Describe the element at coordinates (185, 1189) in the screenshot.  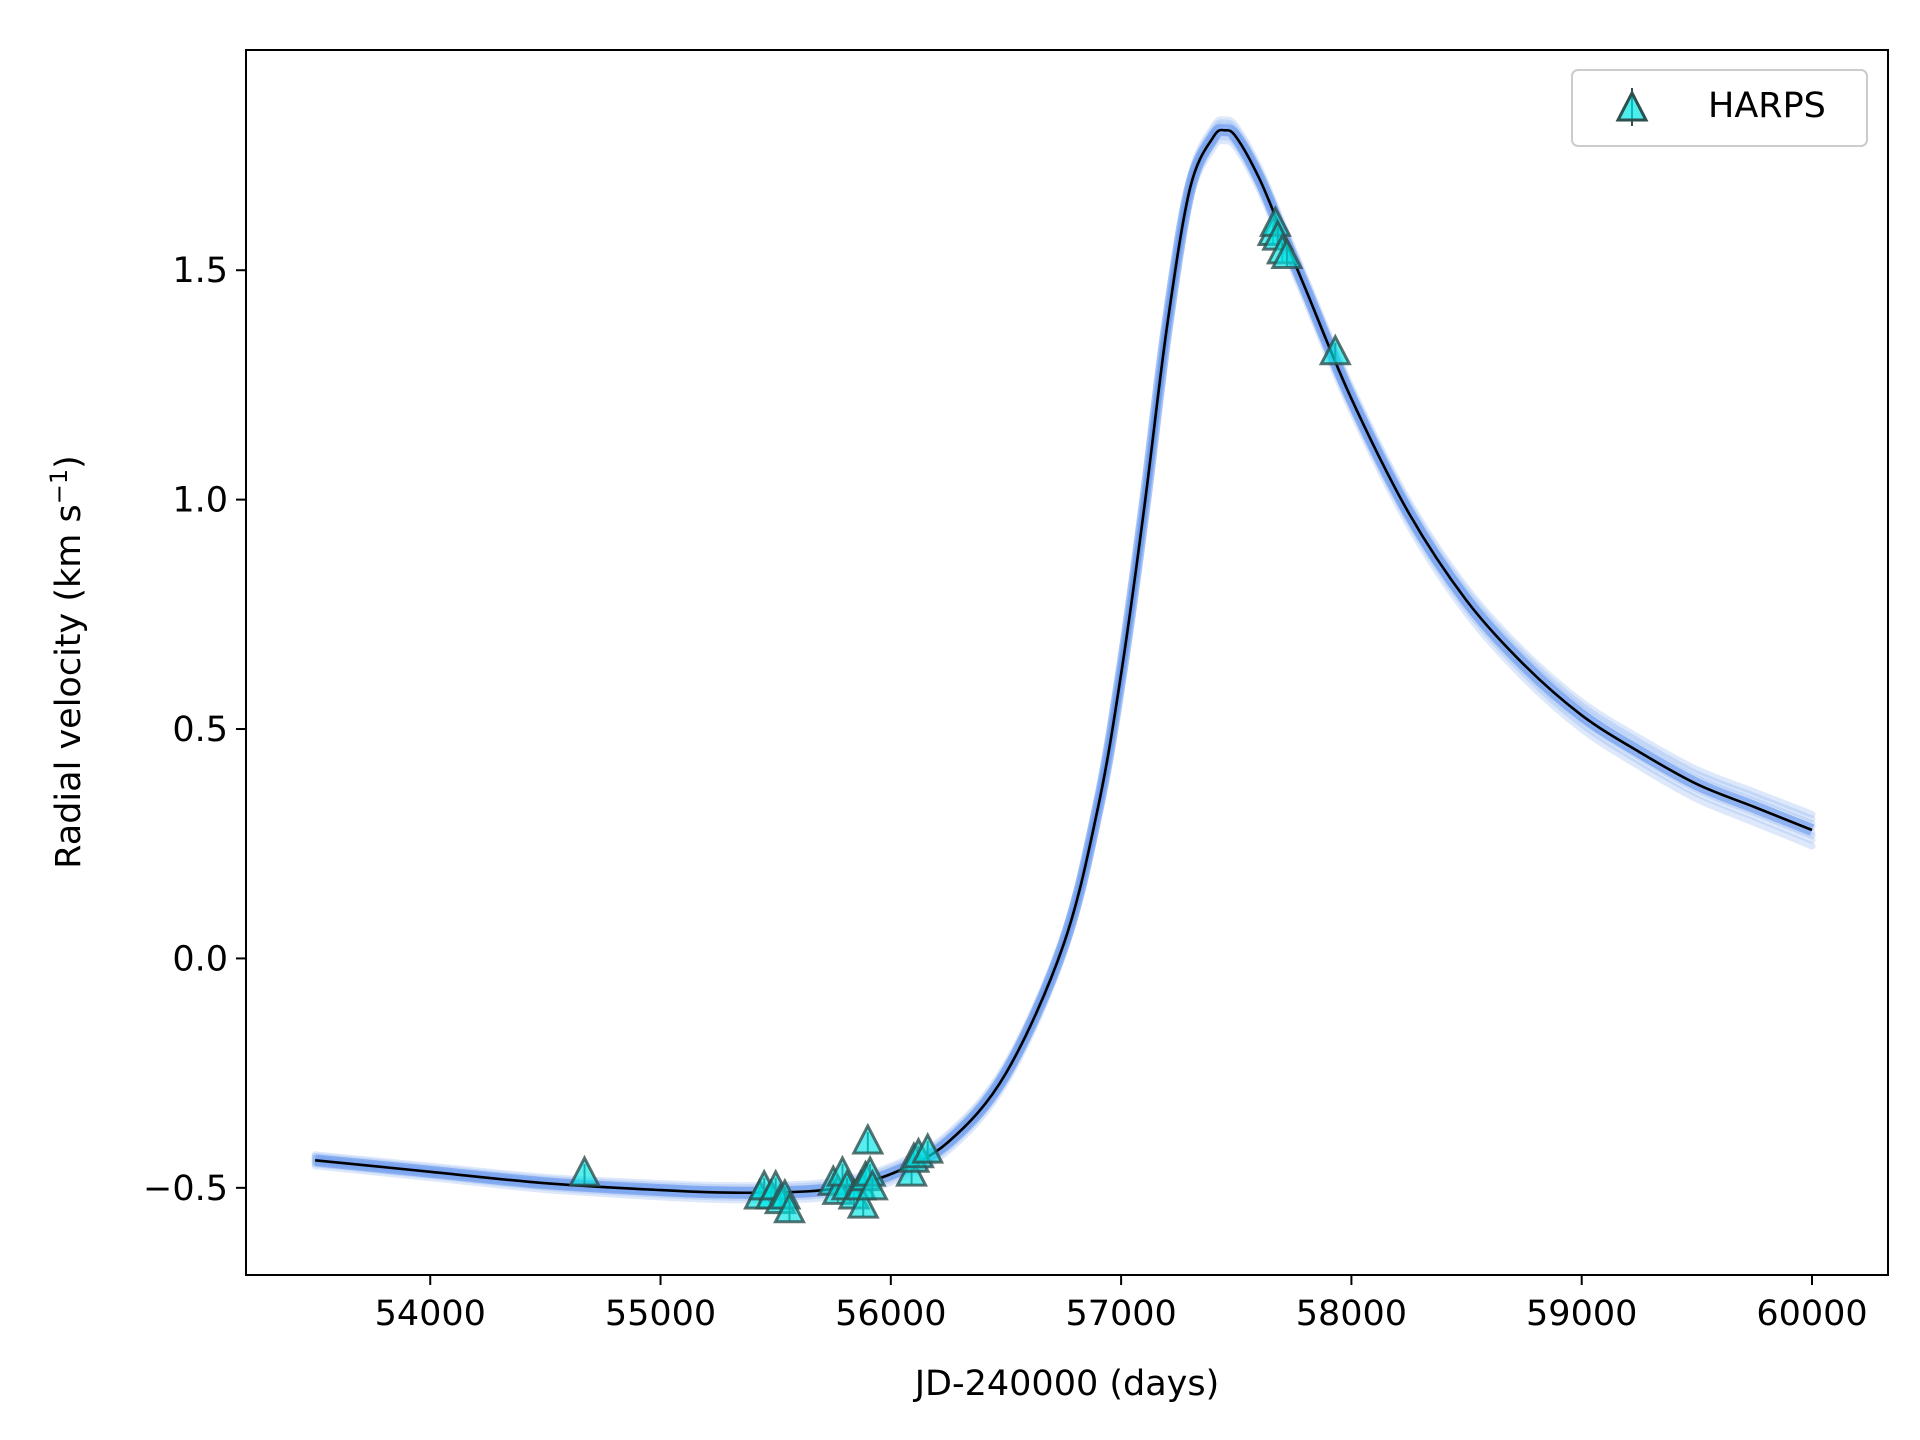
I see `y-tick-label: −0.5` at that location.